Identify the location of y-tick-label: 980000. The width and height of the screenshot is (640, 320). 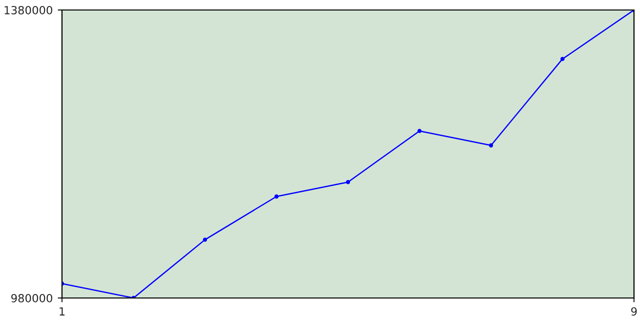
(31, 298).